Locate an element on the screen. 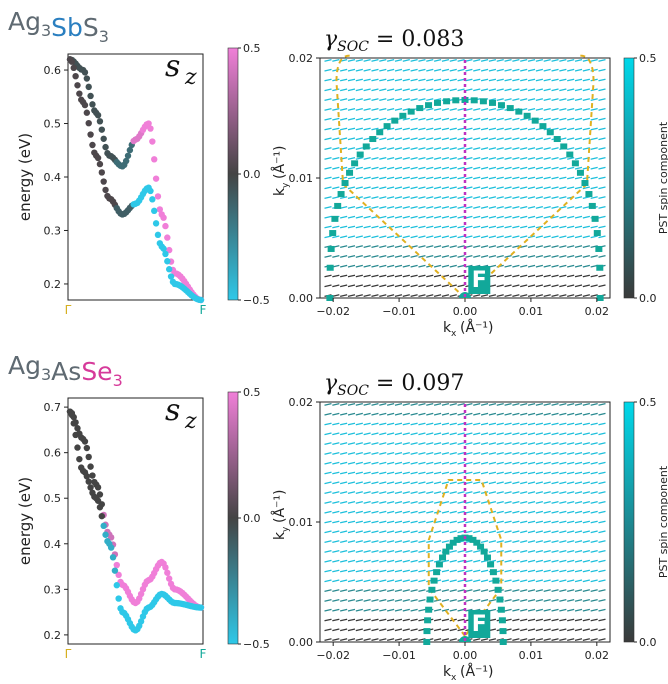 The height and width of the screenshot is (684, 668). compound-subscript: 3 is located at coordinates (46, 374).